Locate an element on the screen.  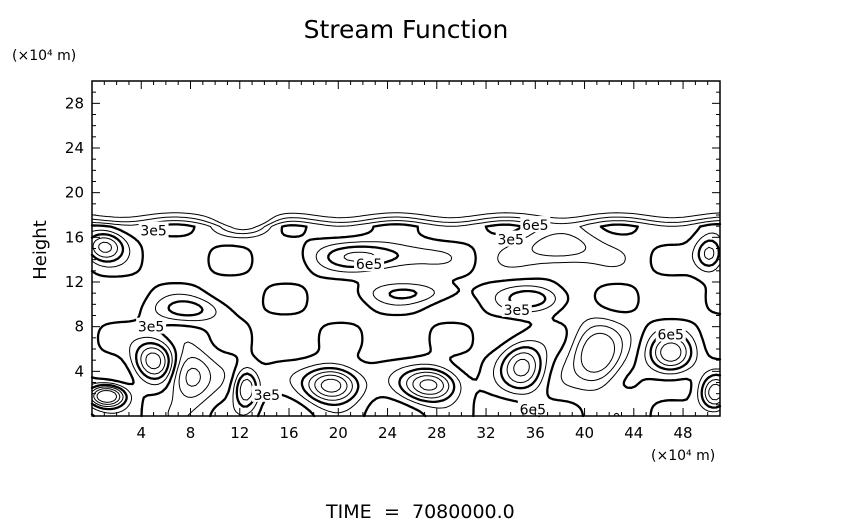
y-tick-label: 24 is located at coordinates (74, 148).